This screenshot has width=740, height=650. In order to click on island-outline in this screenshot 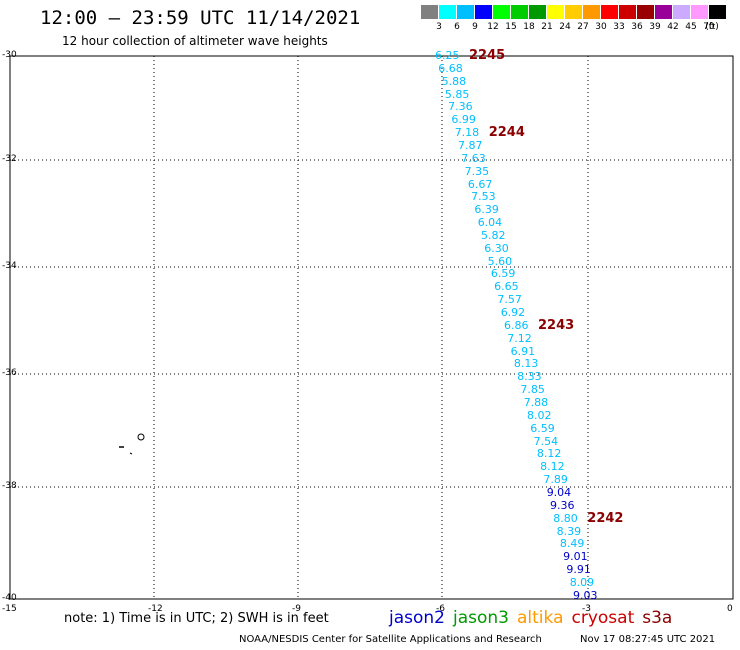, I will do `click(132, 444)`.